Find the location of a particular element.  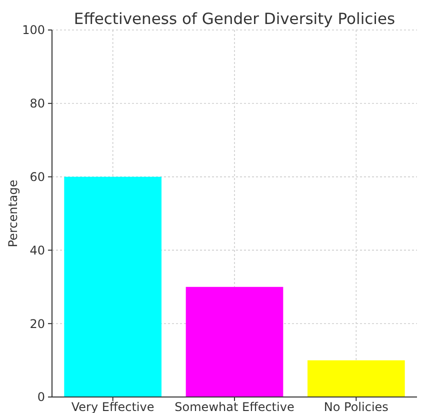

chart-title: Effectiveness of Gender Diversity Policies is located at coordinates (235, 19).